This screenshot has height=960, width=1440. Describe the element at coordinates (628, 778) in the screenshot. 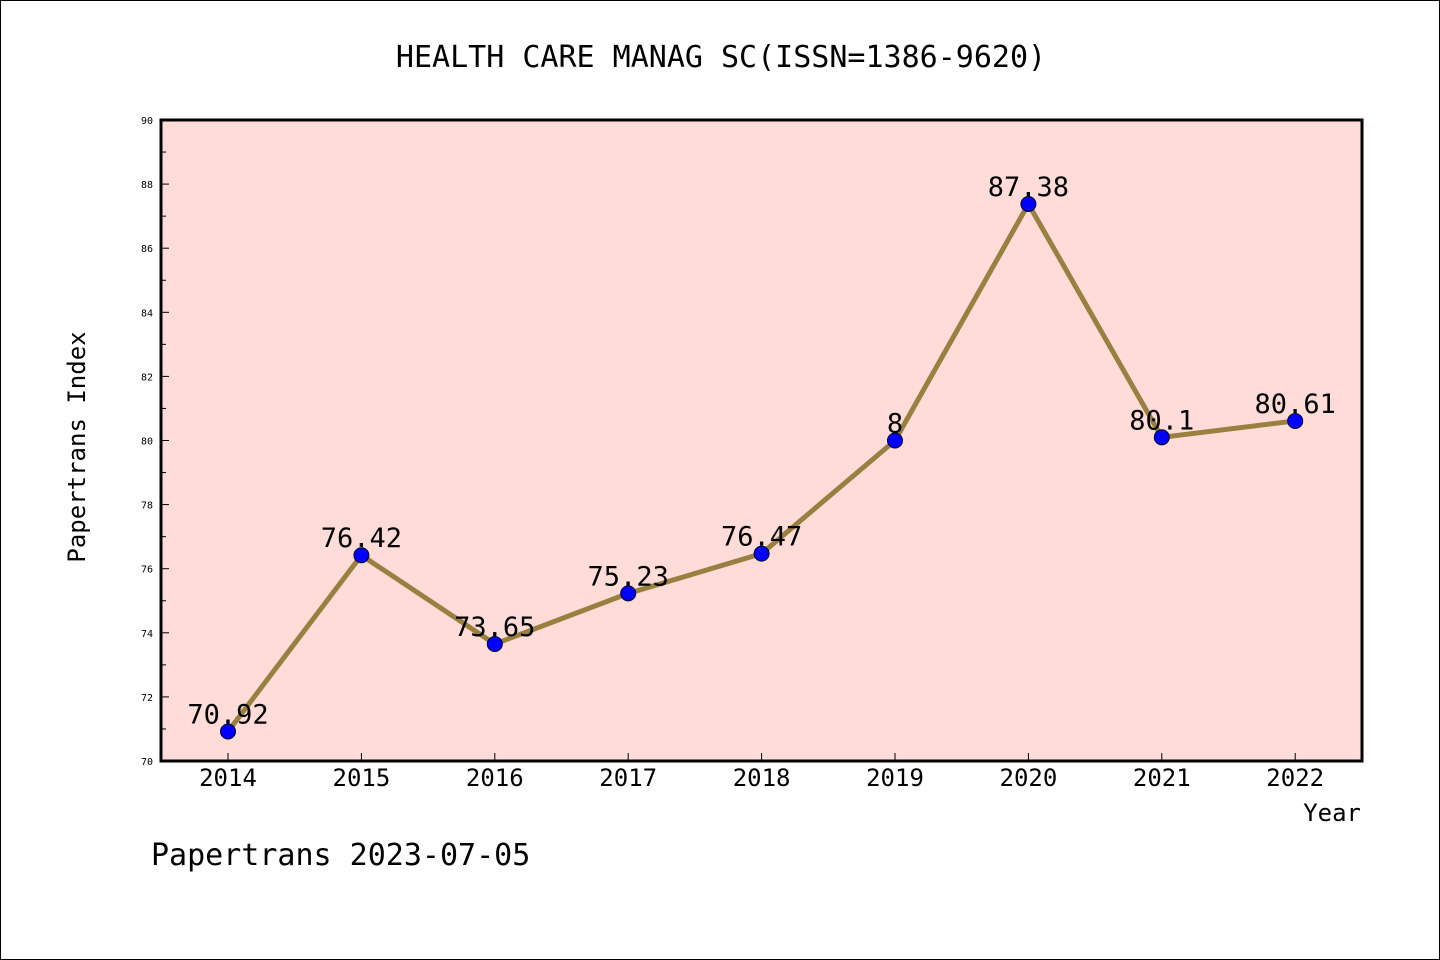

I see `x-tick-label: 2017` at that location.